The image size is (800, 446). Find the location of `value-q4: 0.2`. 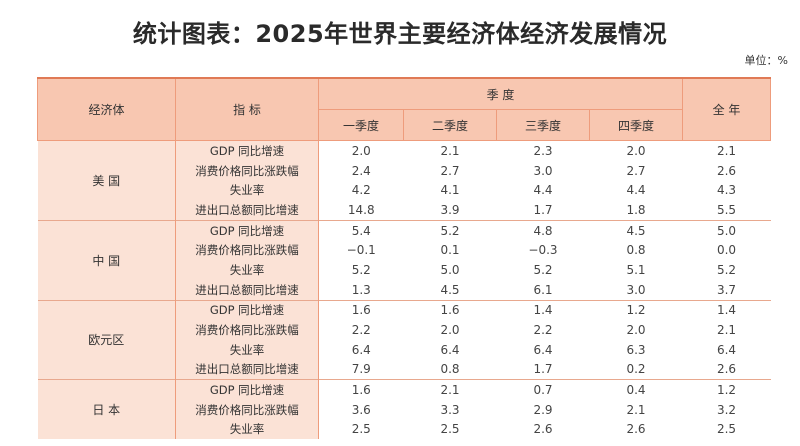

value-q4: 0.2 is located at coordinates (636, 369).